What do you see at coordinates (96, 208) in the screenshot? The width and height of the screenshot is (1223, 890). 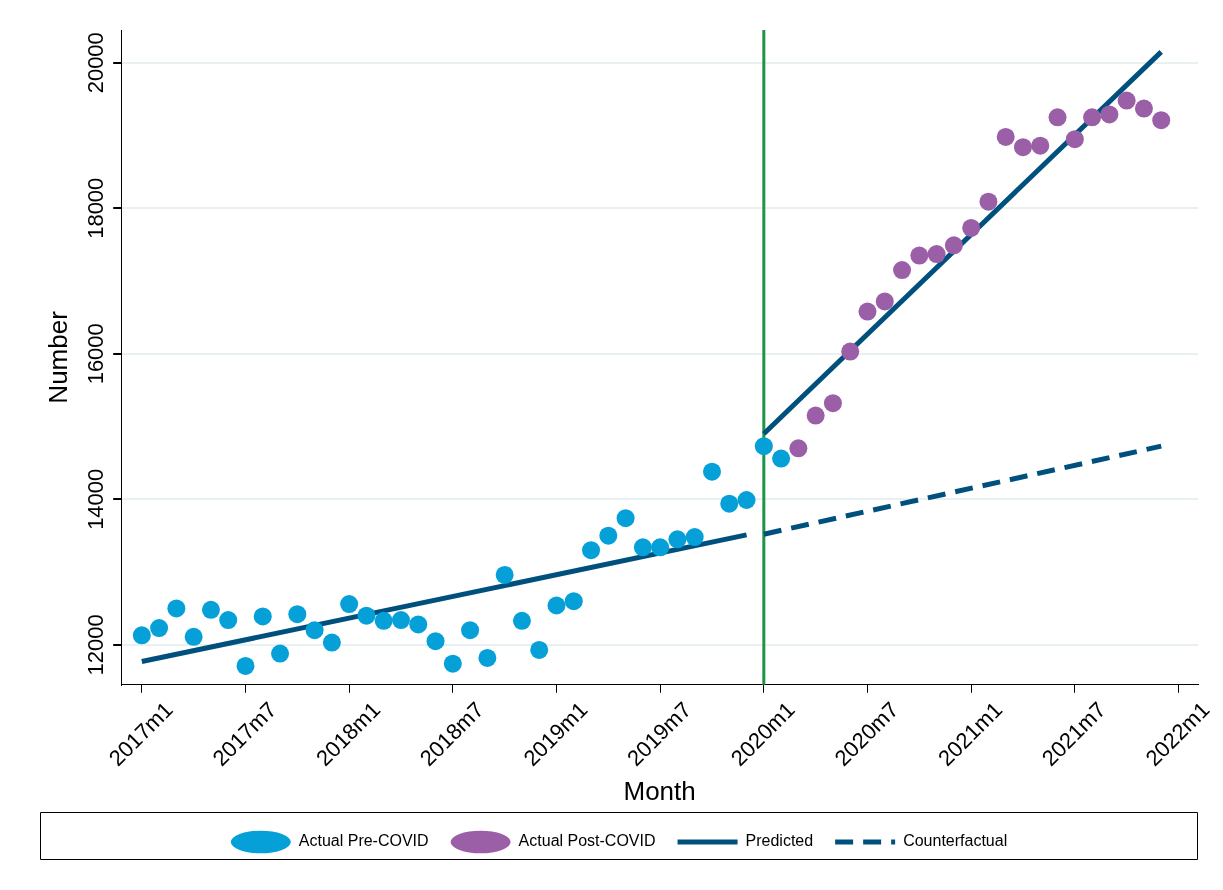 I see `y-tick-label: 18000` at bounding box center [96, 208].